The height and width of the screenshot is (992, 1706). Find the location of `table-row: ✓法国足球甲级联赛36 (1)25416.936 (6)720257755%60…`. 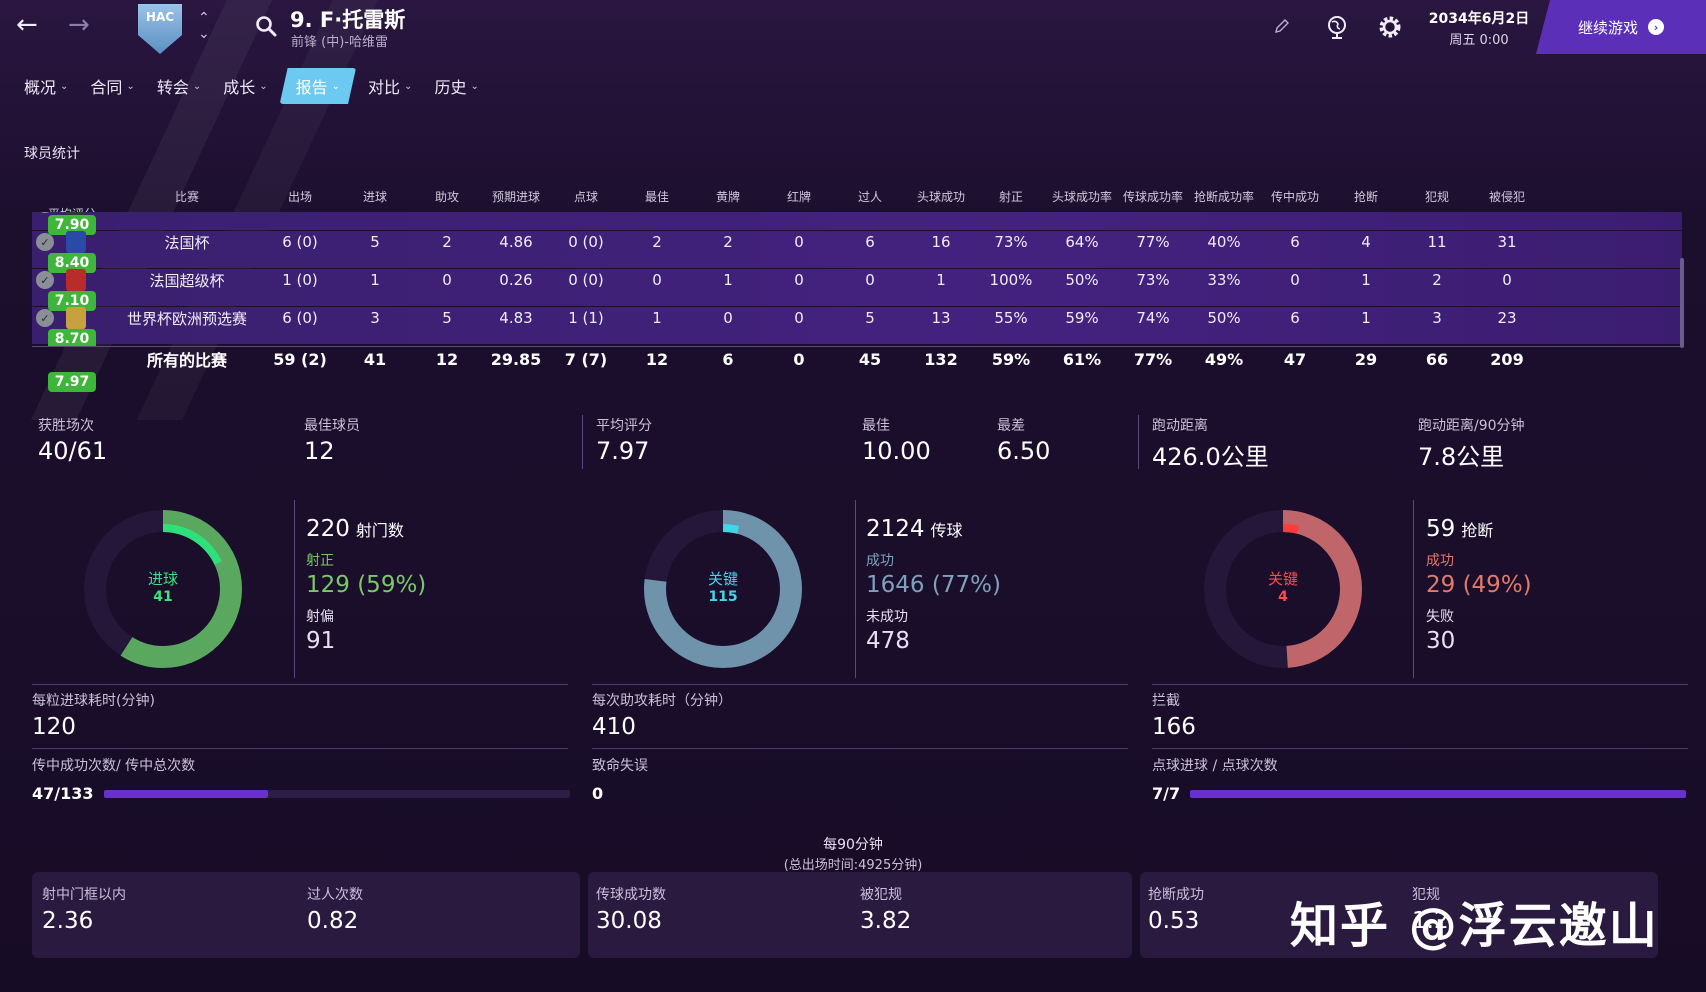

table-row: ✓法国足球甲级联赛36 (1)25416.936 (6)720257755%60… is located at coordinates (857, 223).